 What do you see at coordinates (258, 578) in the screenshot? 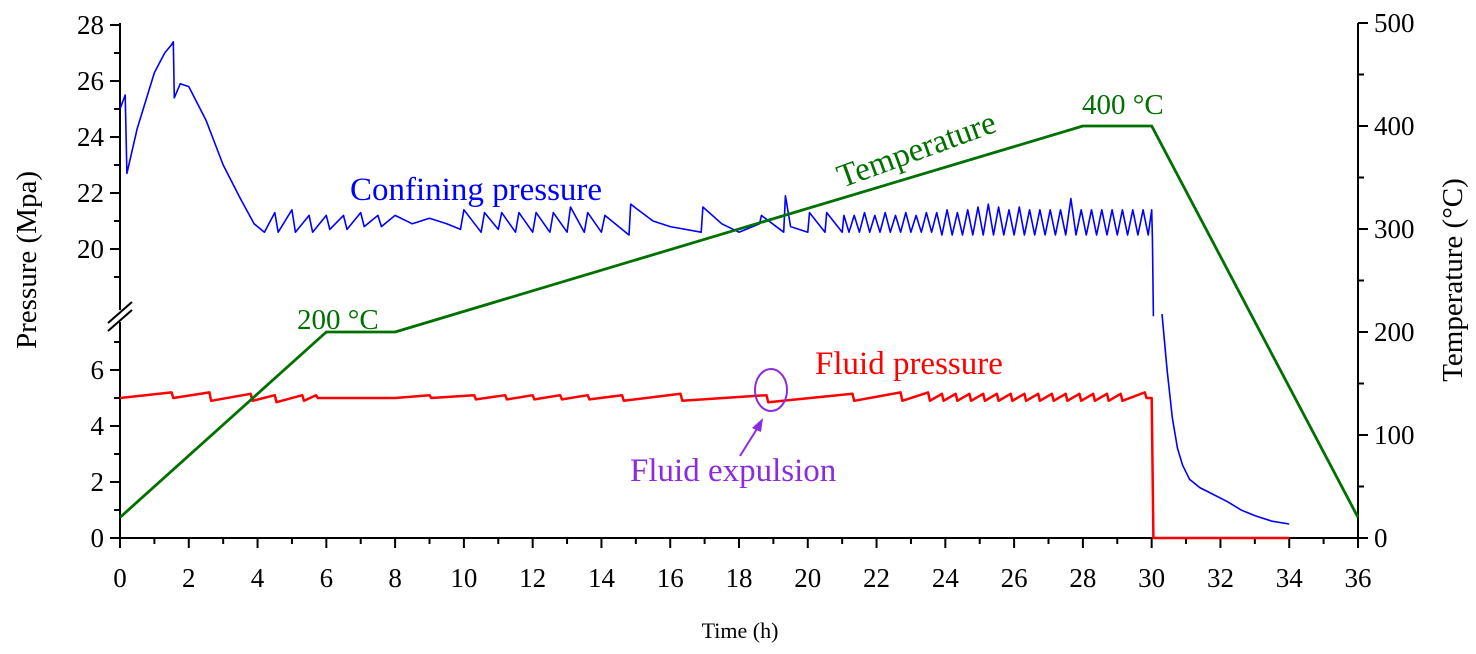
I see `x-tick-label: 4` at bounding box center [258, 578].